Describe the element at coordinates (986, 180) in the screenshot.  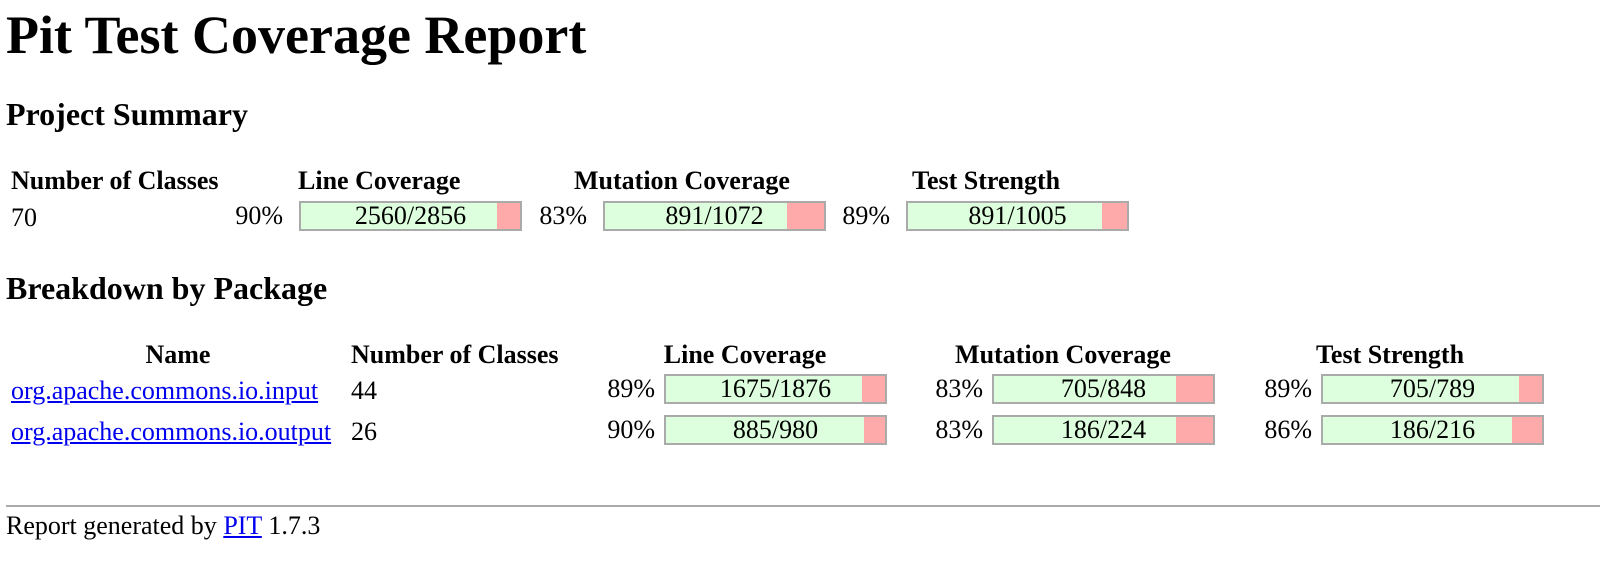
I see `summary-header-strength: Test Strength` at that location.